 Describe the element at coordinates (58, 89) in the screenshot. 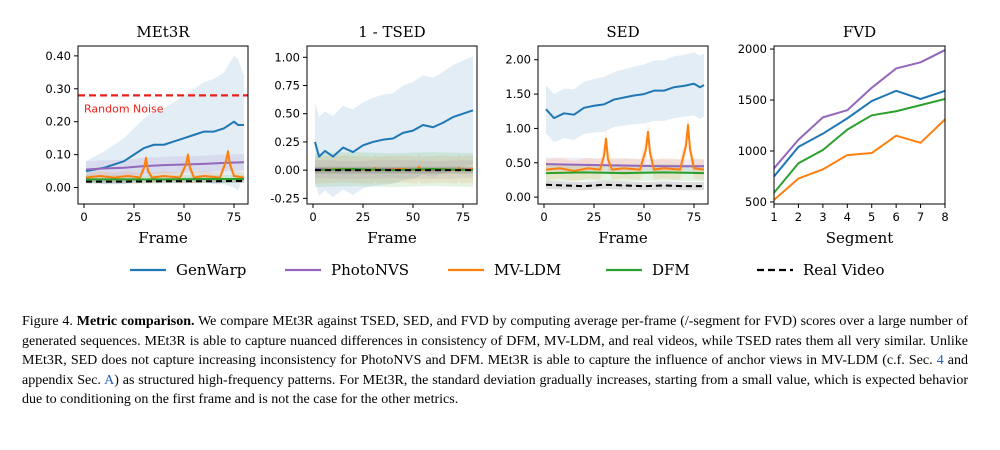

I see `y-tick-label: 0.30` at that location.